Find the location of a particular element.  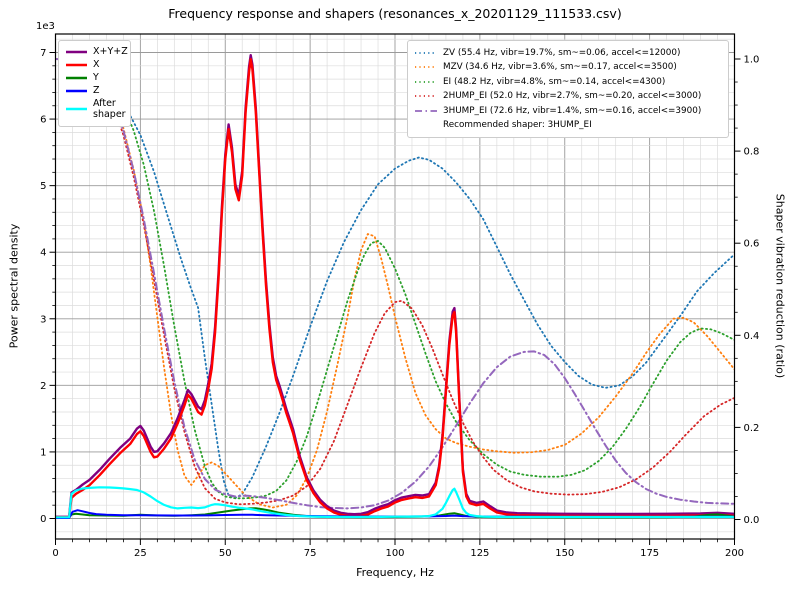

x-tick-label: 0 is located at coordinates (55, 553).